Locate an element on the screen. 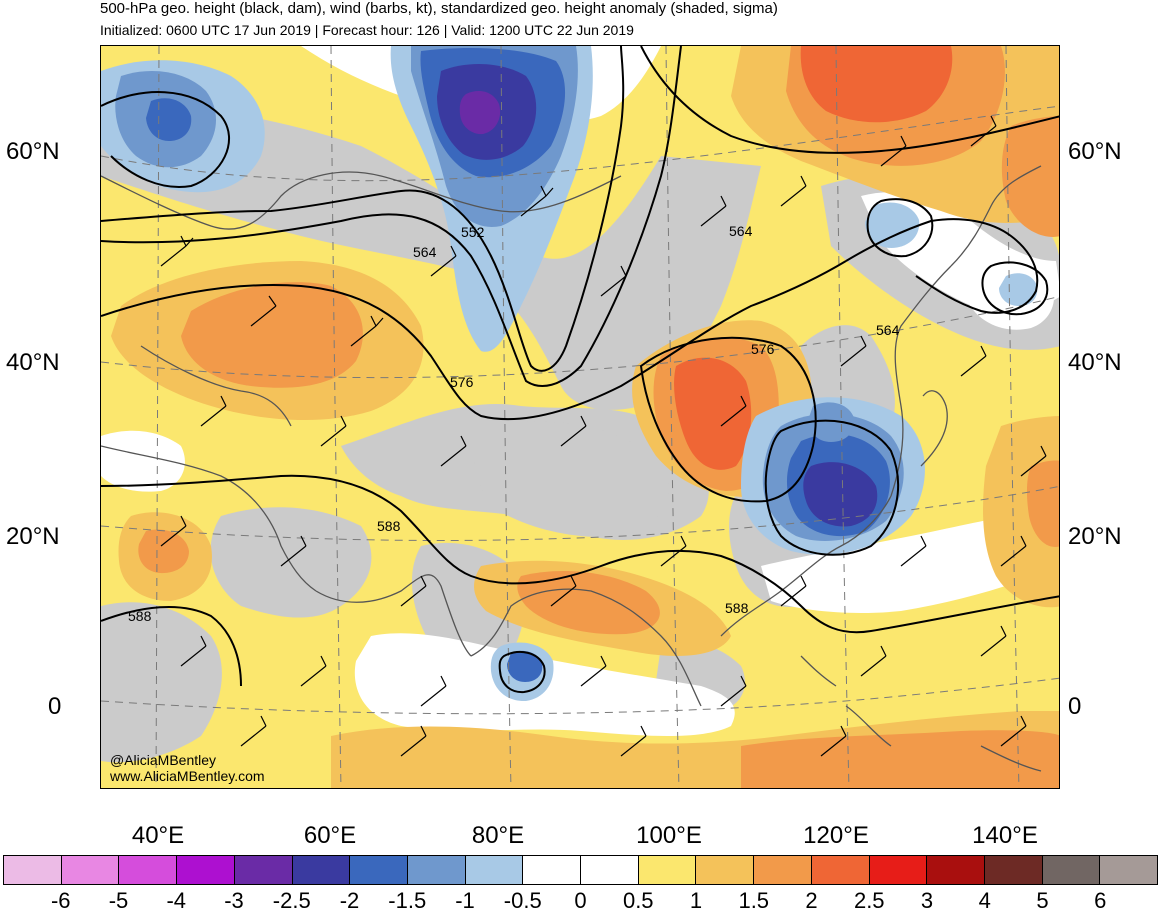  lon-label-140e: 140°E is located at coordinates (1005, 835).